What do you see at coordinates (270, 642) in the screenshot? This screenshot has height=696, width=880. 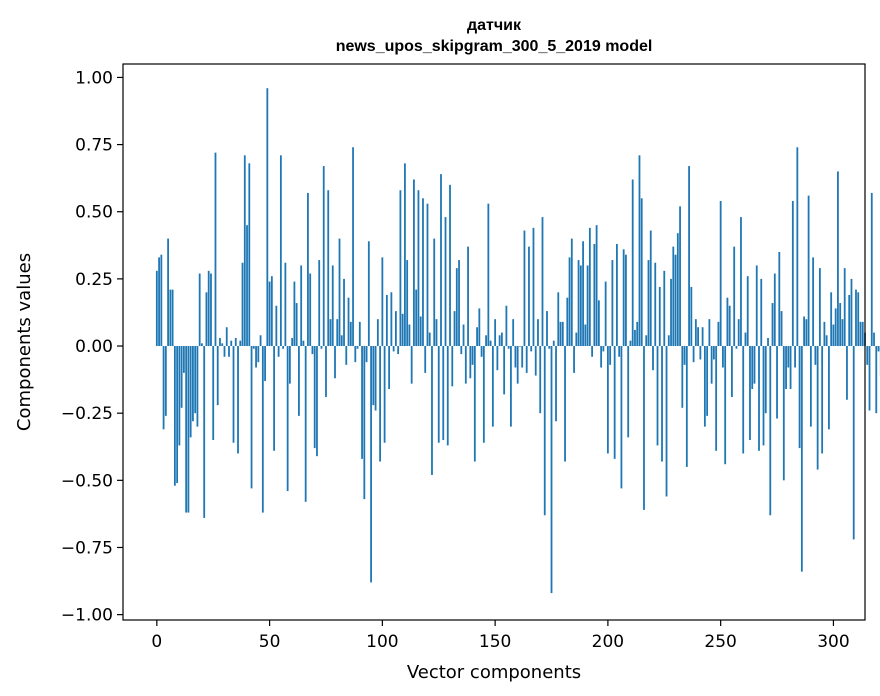 I see `x-tick-label: 50` at bounding box center [270, 642].